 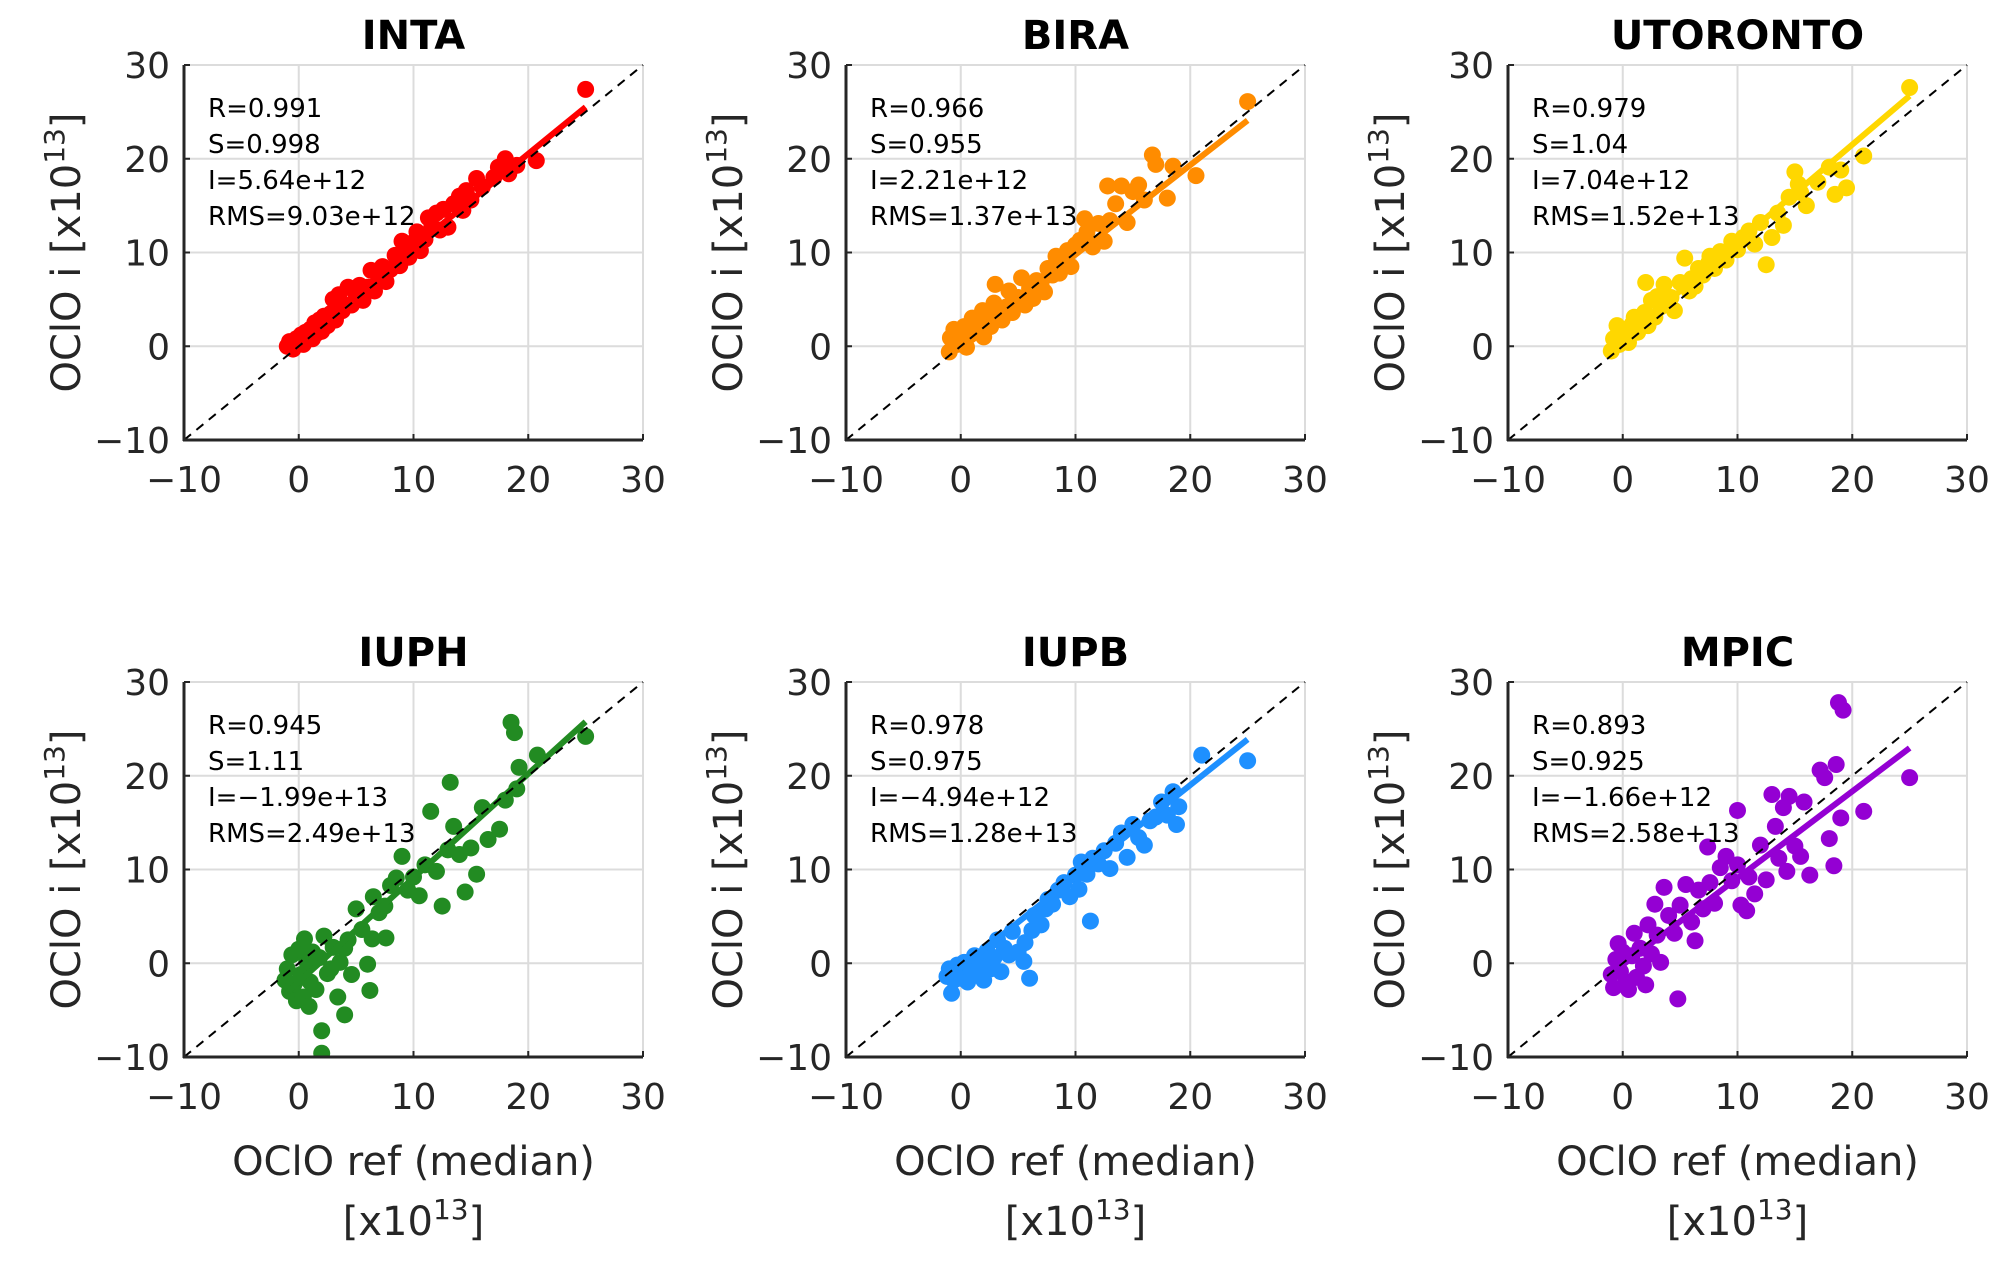 What do you see at coordinates (414, 36) in the screenshot?
I see `panel-title: INTA` at bounding box center [414, 36].